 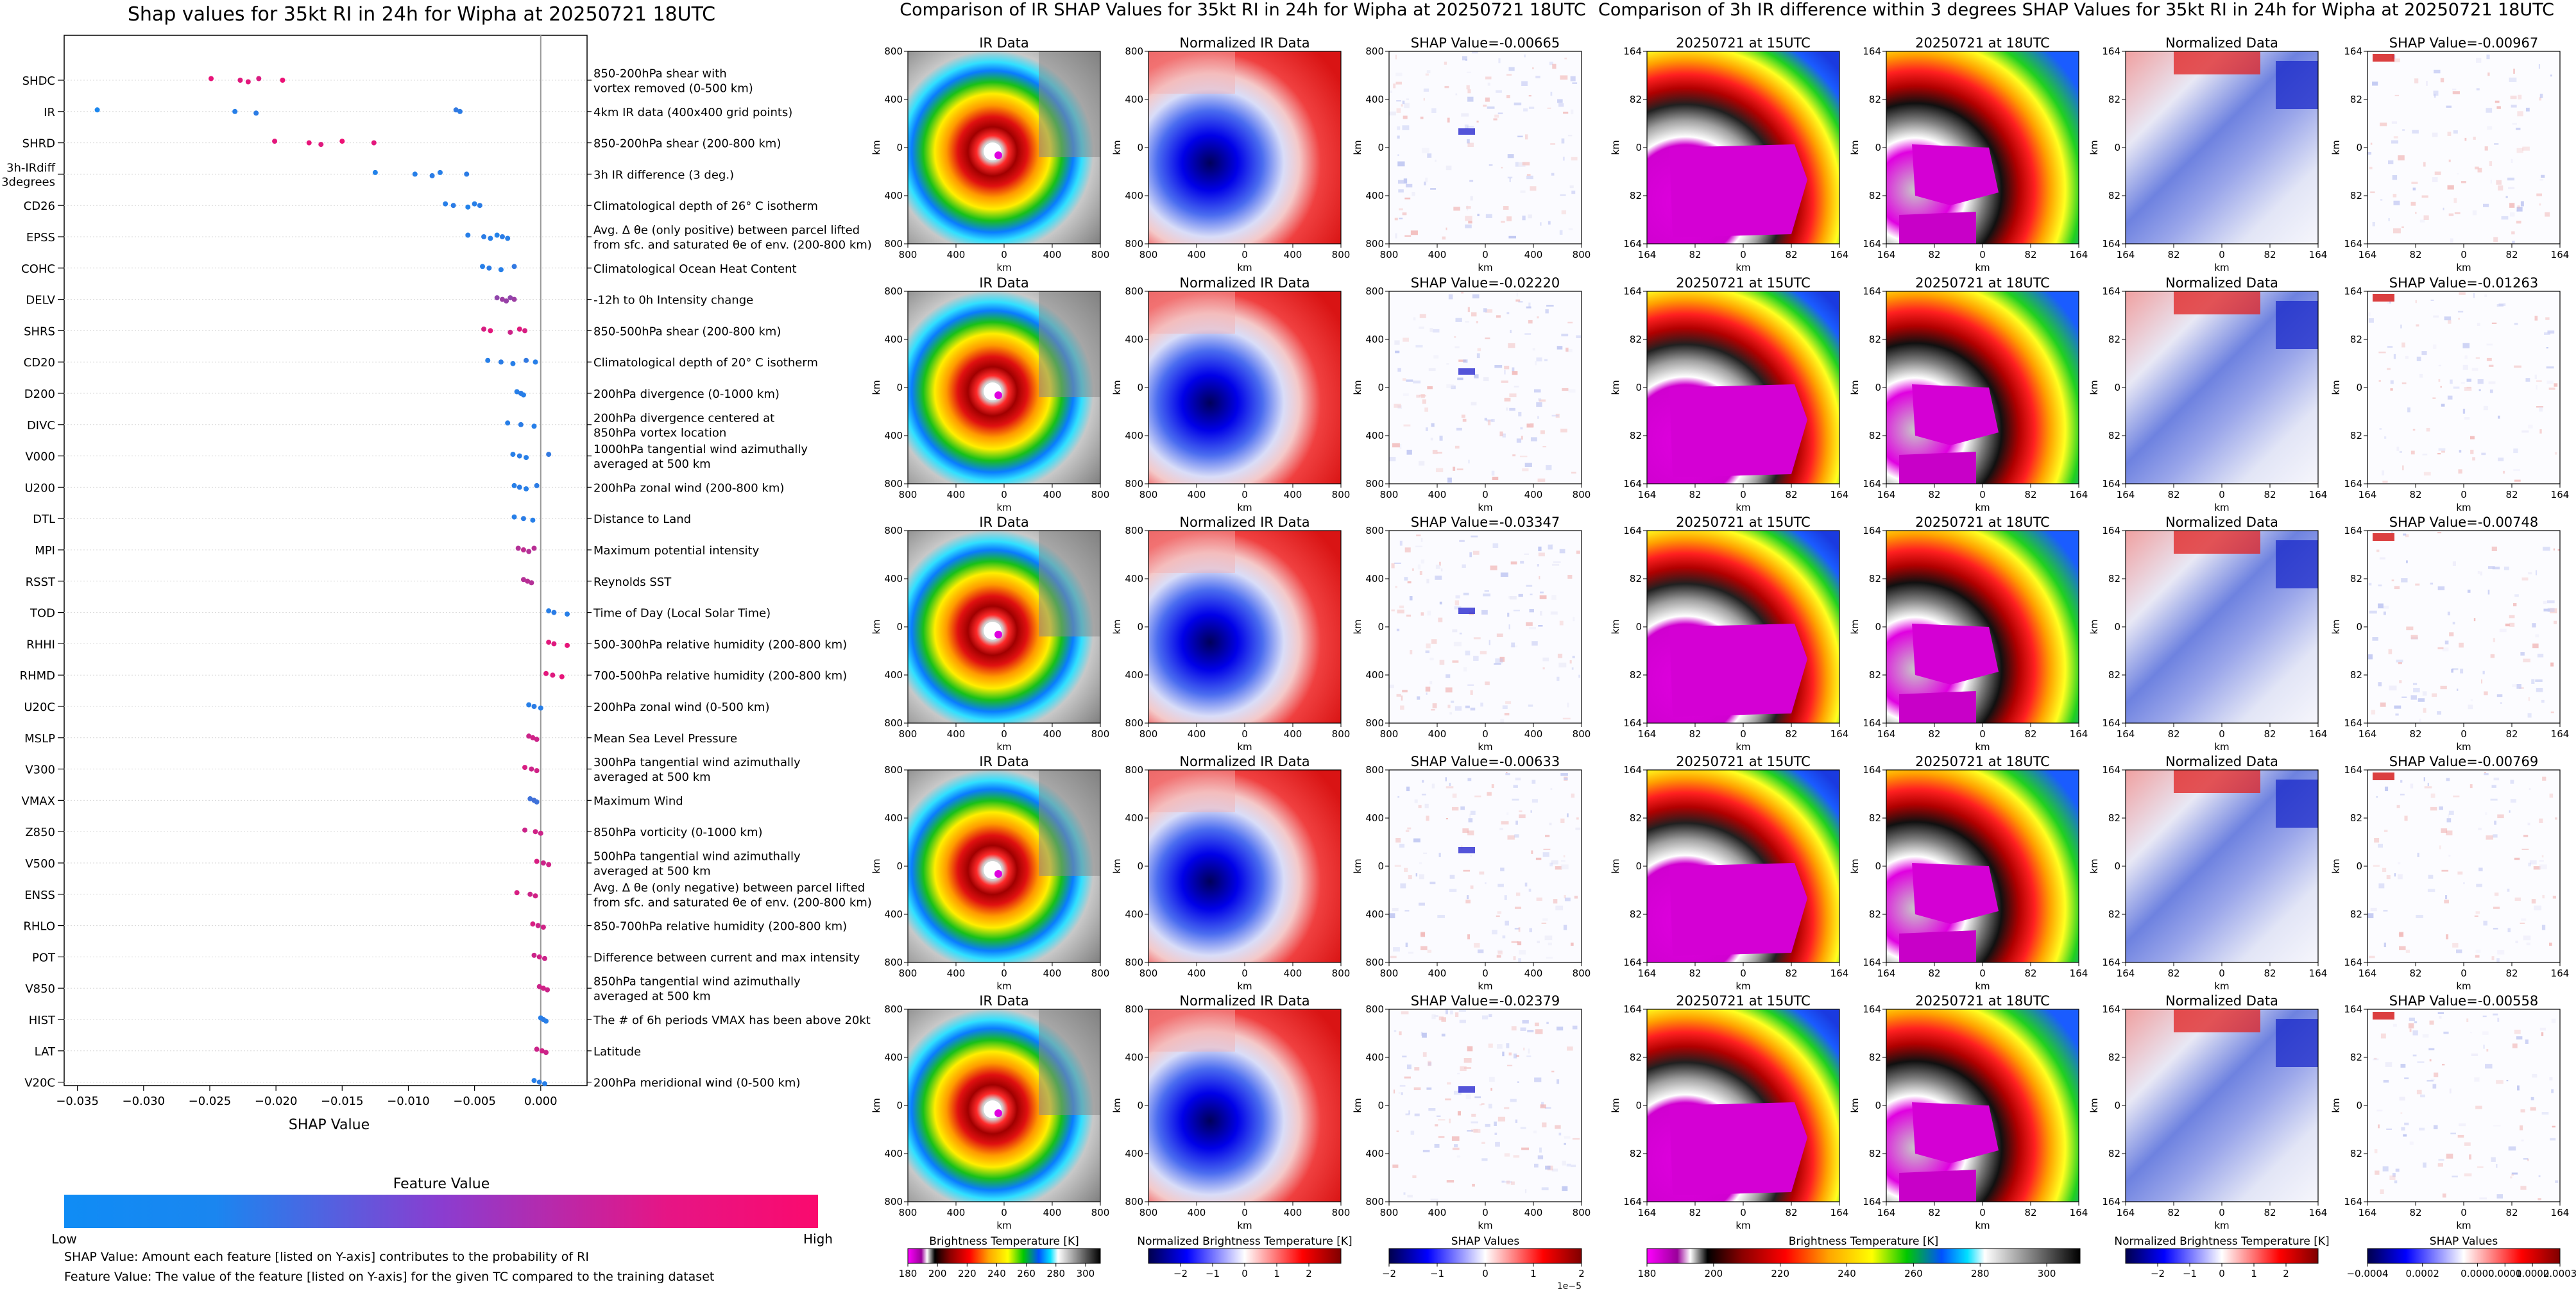 I want to click on colorbar, so click(x=1485, y=1256).